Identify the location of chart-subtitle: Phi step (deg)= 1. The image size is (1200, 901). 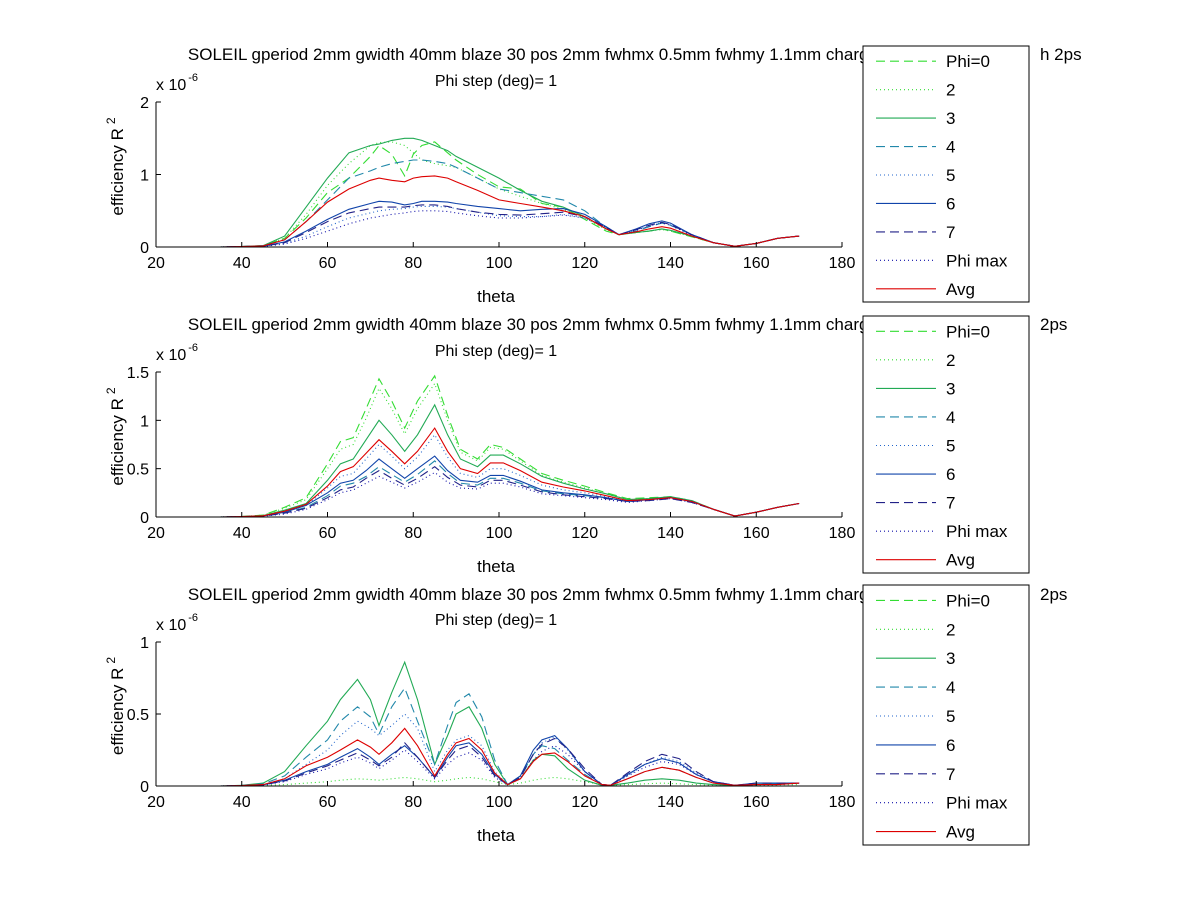
(496, 620).